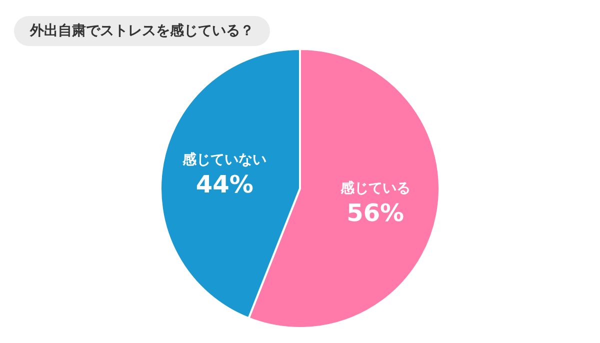  I want to click on data-label: 56%, so click(375, 213).